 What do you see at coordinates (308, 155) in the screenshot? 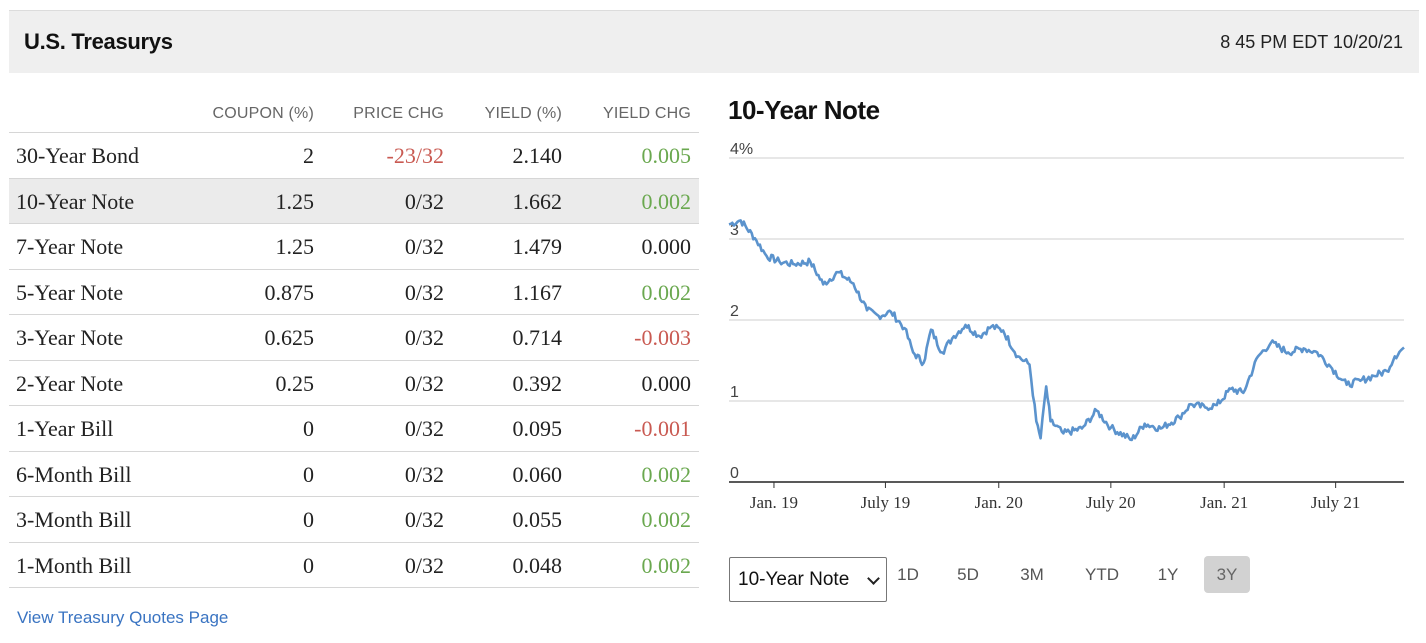
I see `row-coupon: 2` at bounding box center [308, 155].